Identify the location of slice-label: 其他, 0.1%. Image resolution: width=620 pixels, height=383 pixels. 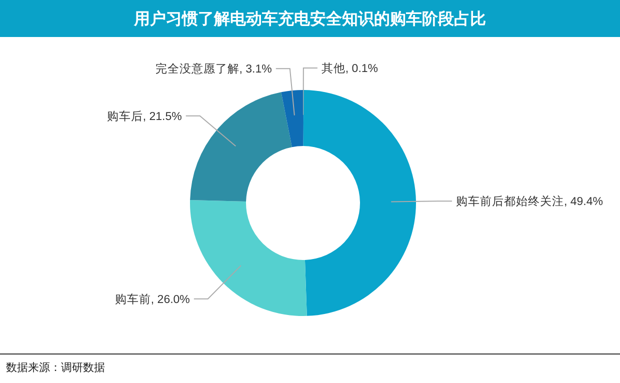
(349, 68).